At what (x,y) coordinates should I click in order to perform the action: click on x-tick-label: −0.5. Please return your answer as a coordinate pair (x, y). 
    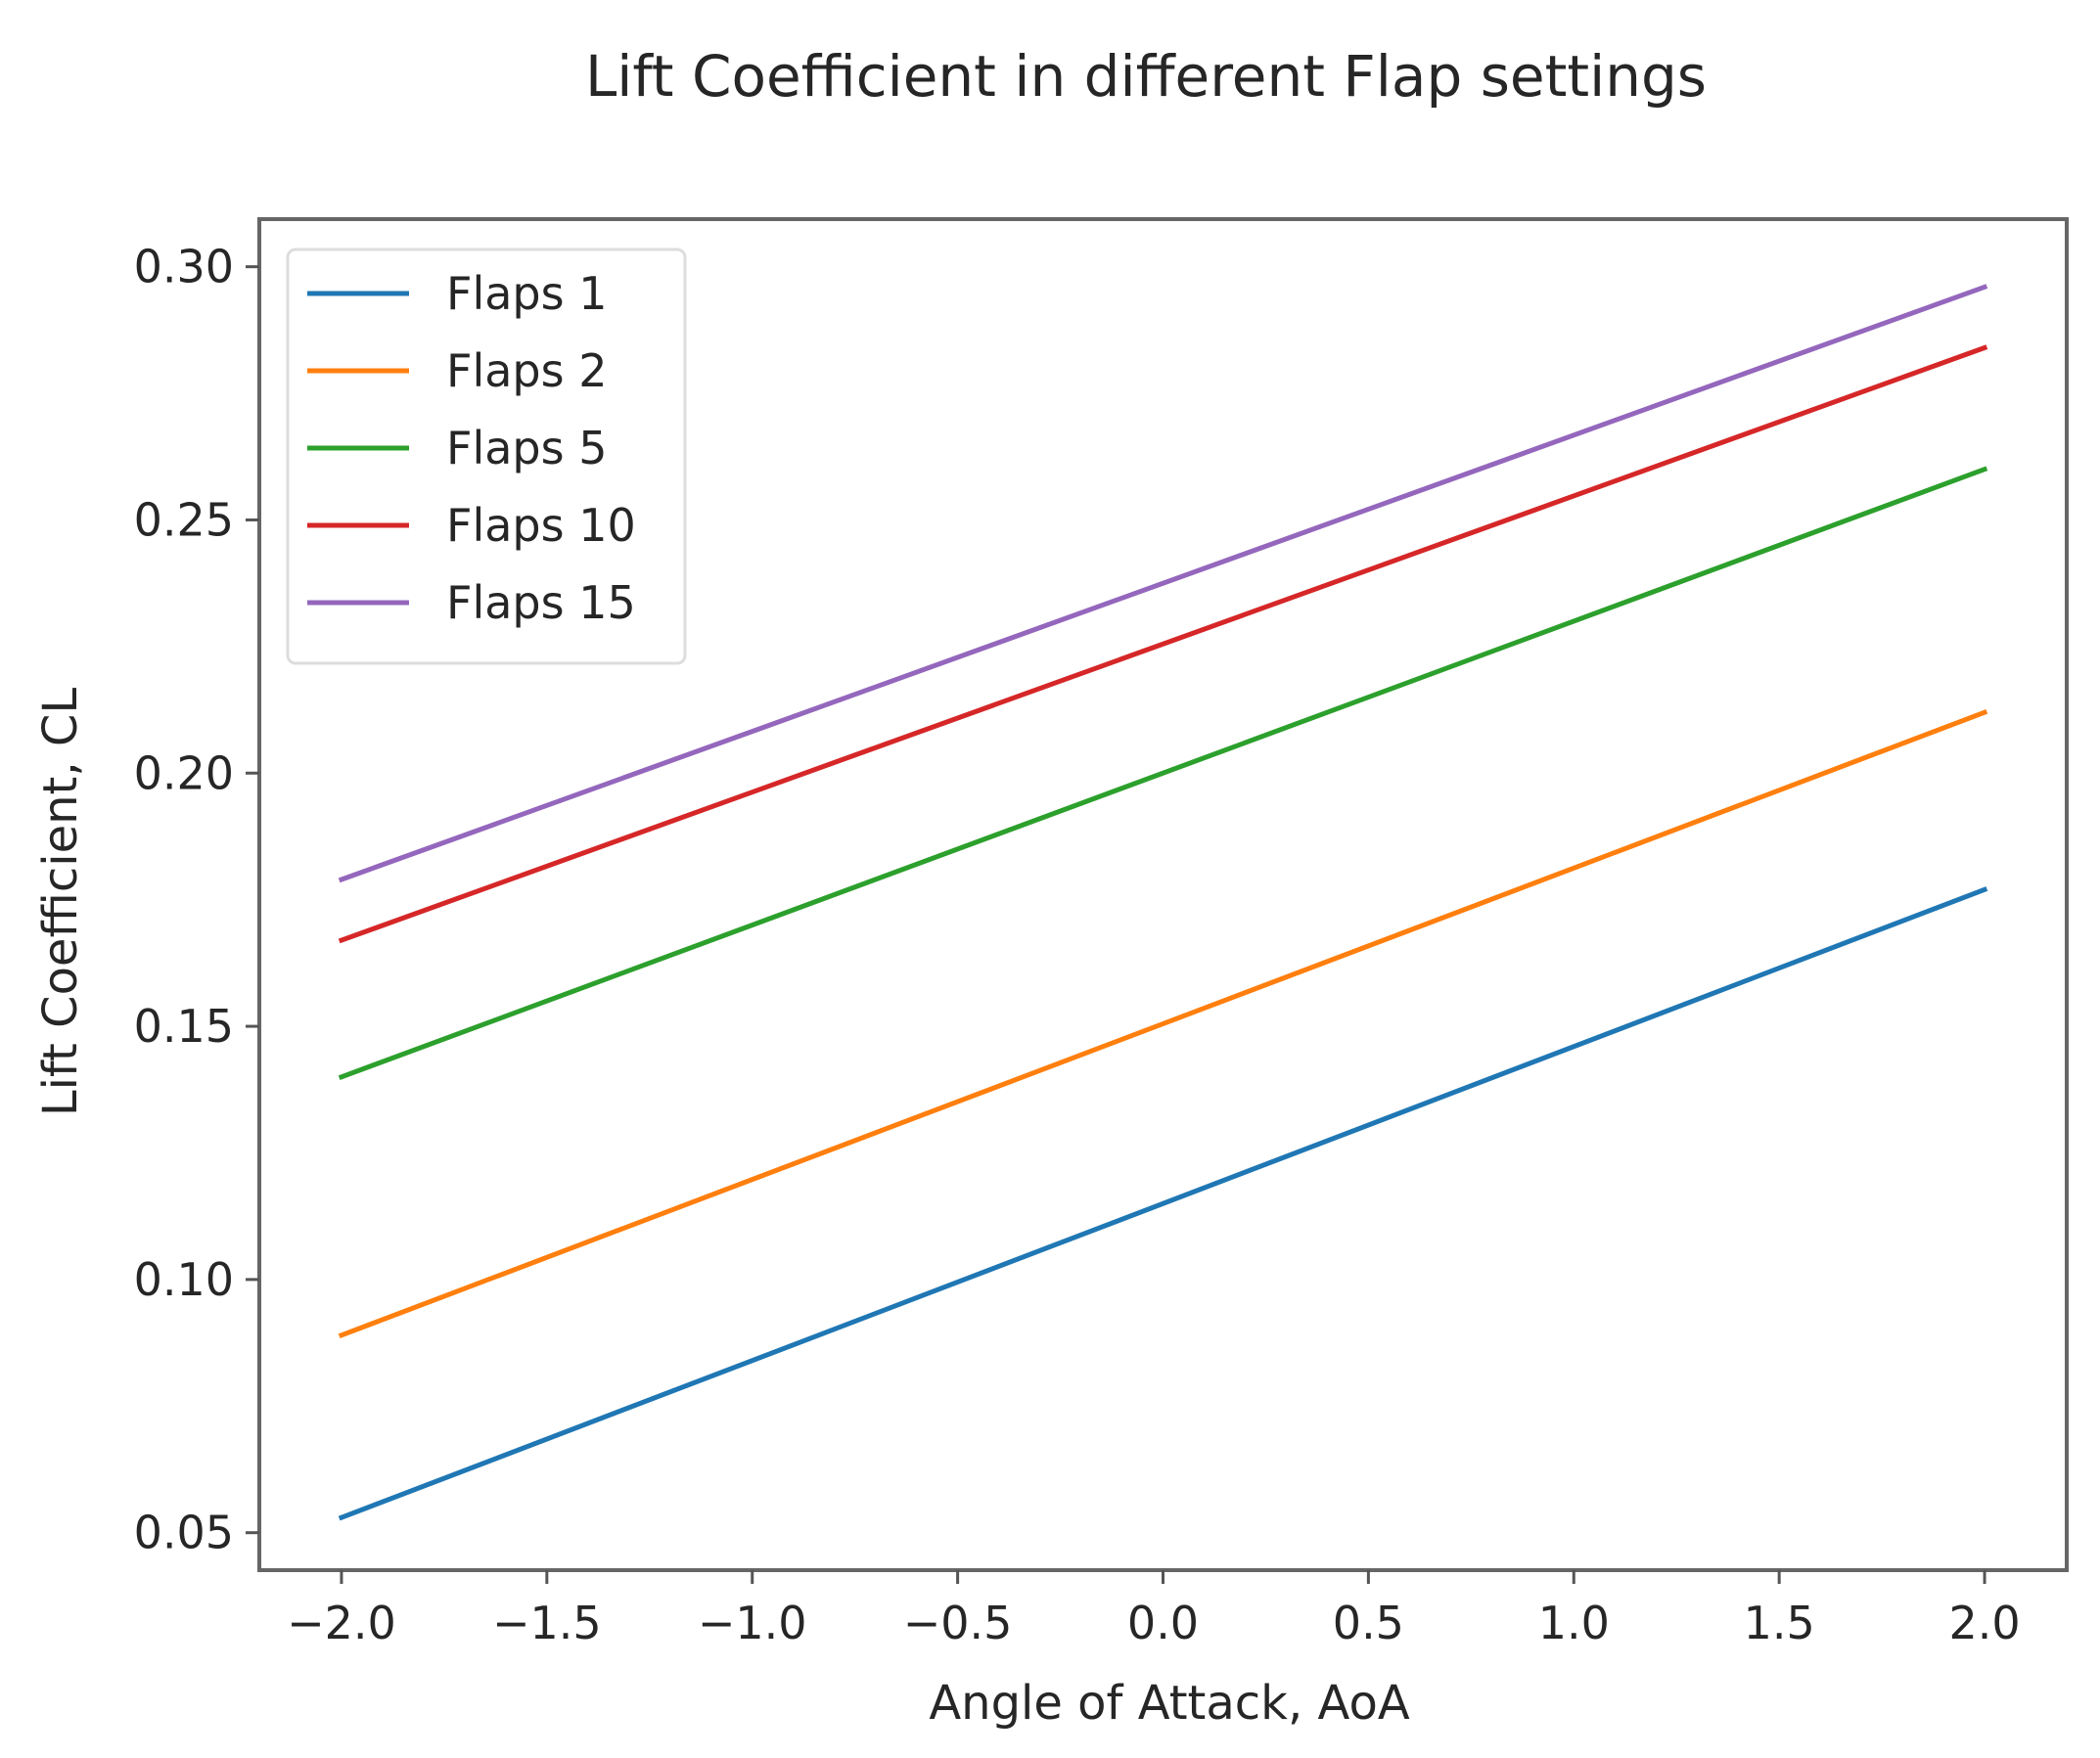
    Looking at the image, I should click on (958, 1623).